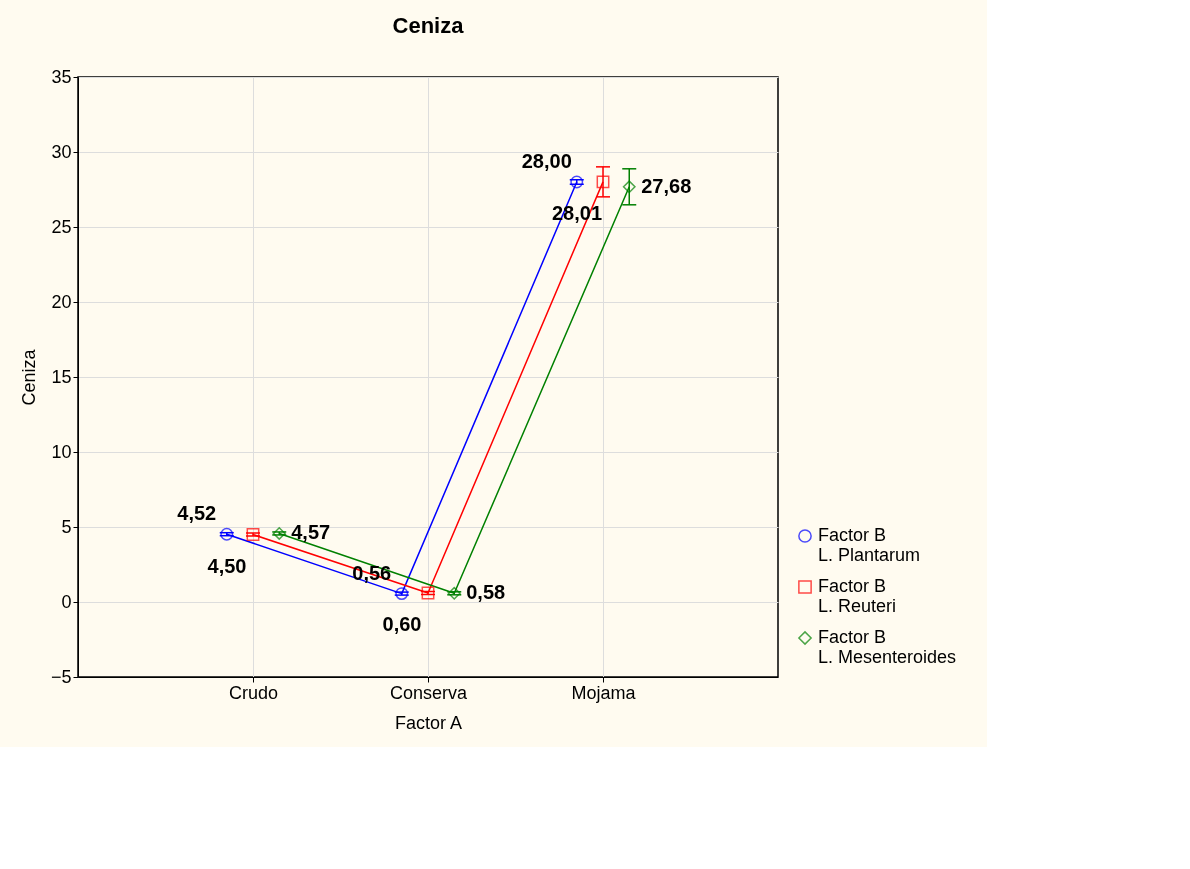 Image resolution: width=1190 pixels, height=869 pixels. Describe the element at coordinates (428, 25) in the screenshot. I see `chart-title: Ceniza` at that location.